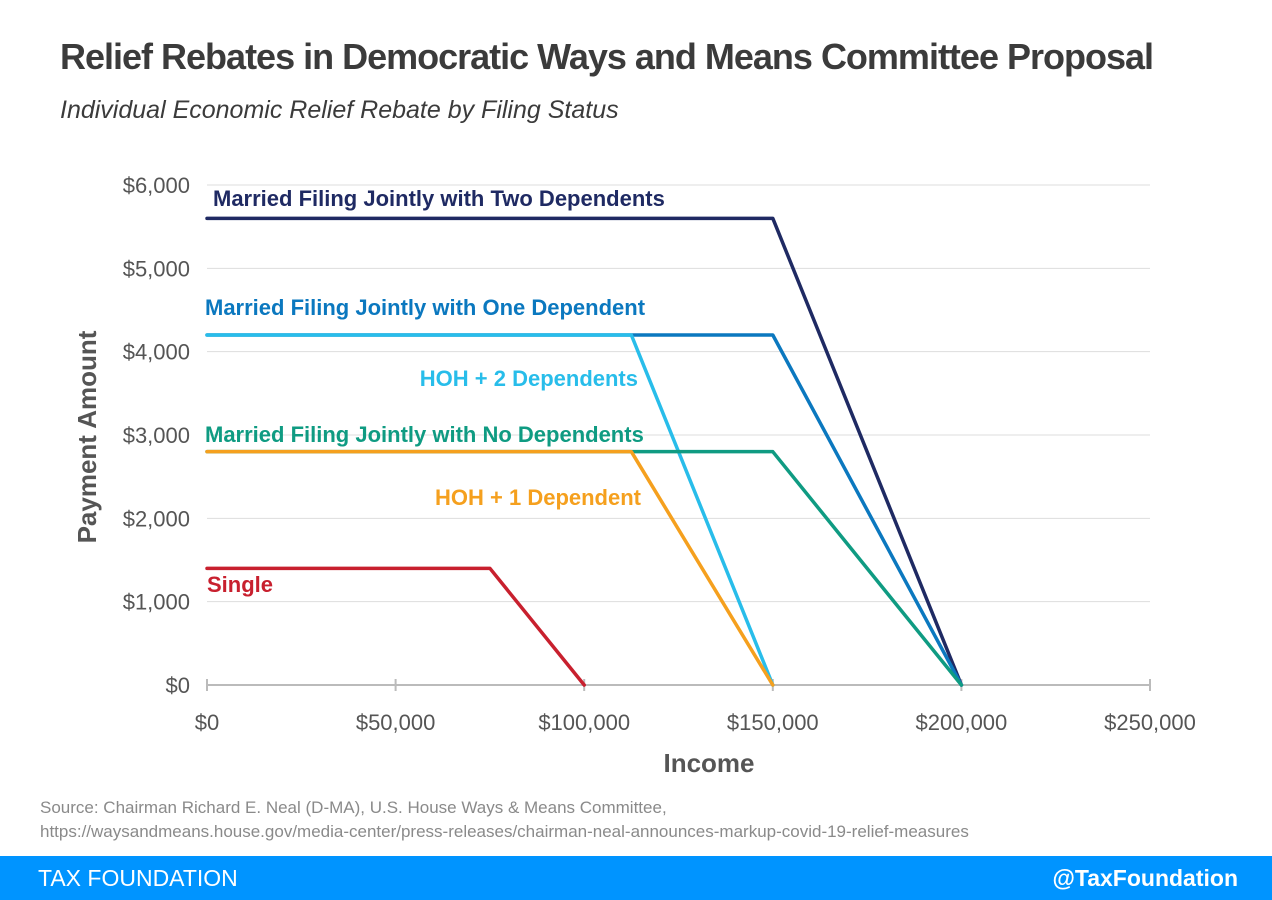 This screenshot has height=900, width=1272. What do you see at coordinates (708, 763) in the screenshot?
I see `x-axis-label: Income` at bounding box center [708, 763].